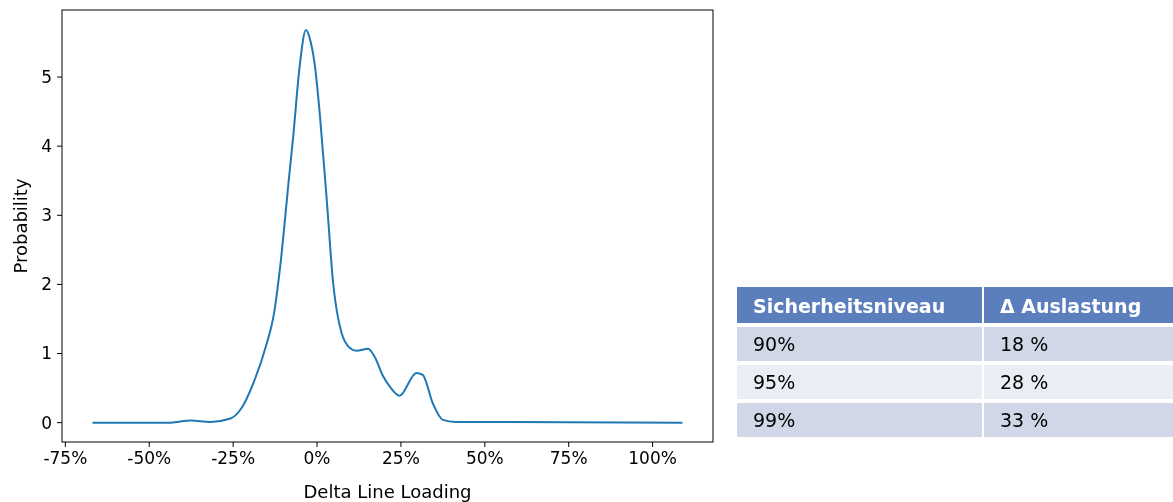  What do you see at coordinates (774, 419) in the screenshot?
I see `category-label: 99%` at bounding box center [774, 419].